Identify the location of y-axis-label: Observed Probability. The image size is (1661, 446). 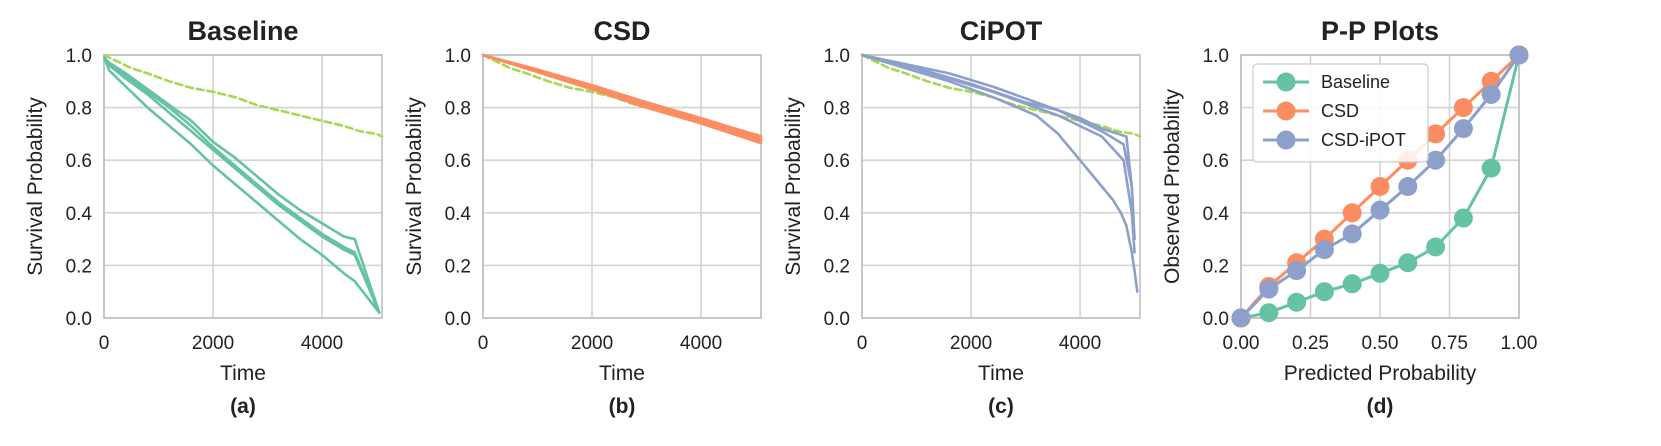
(1172, 186).